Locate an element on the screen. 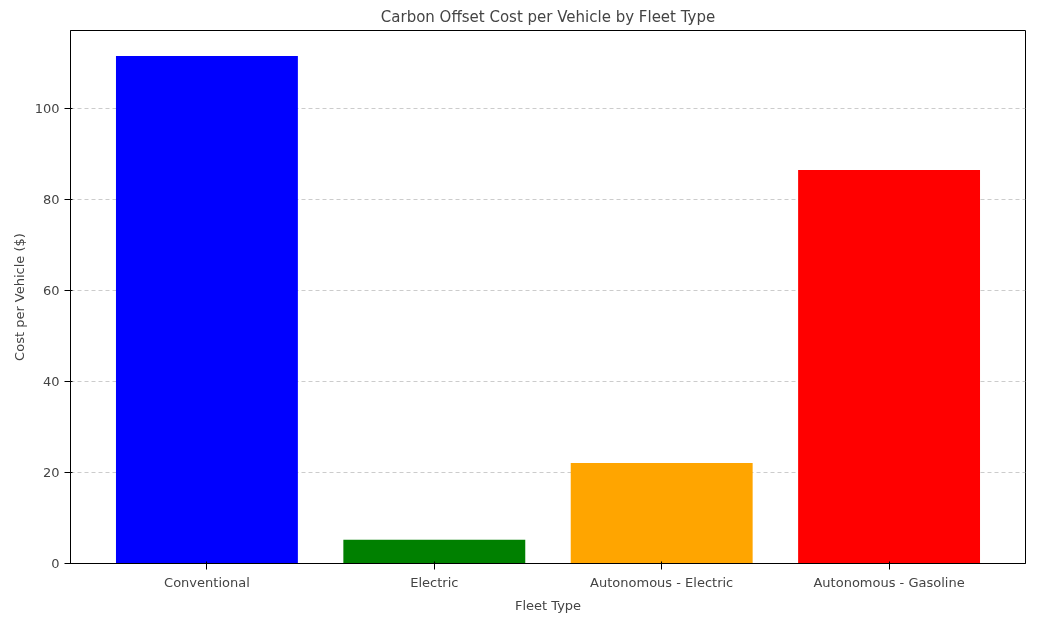 Image resolution: width=1037 pixels, height=620 pixels. x-tick-label: Conventional is located at coordinates (207, 582).